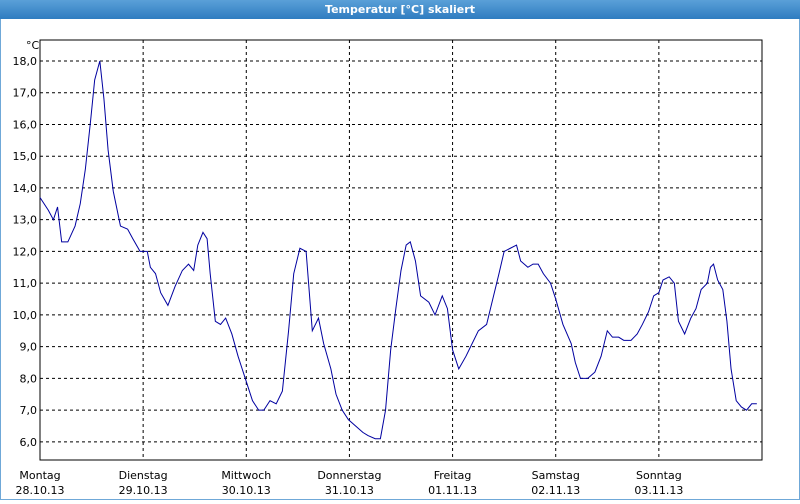 The width and height of the screenshot is (800, 504). What do you see at coordinates (25, 188) in the screenshot?
I see `y-tick-label: 14,0` at bounding box center [25, 188].